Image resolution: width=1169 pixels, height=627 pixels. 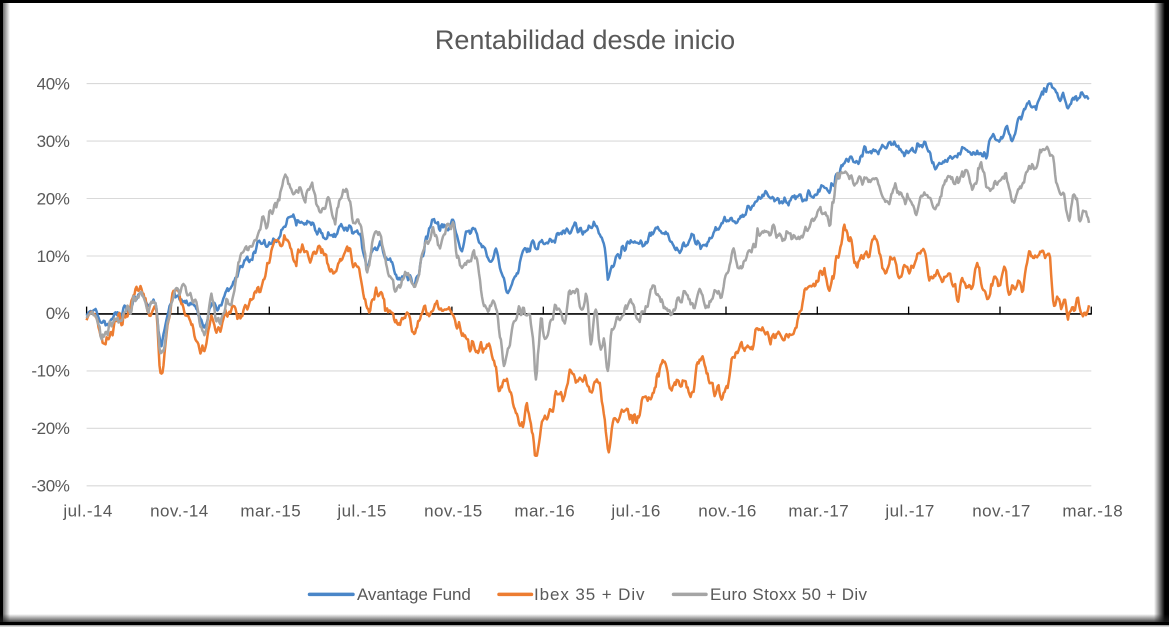 I want to click on svg-text: -20%, so click(x=50, y=428).